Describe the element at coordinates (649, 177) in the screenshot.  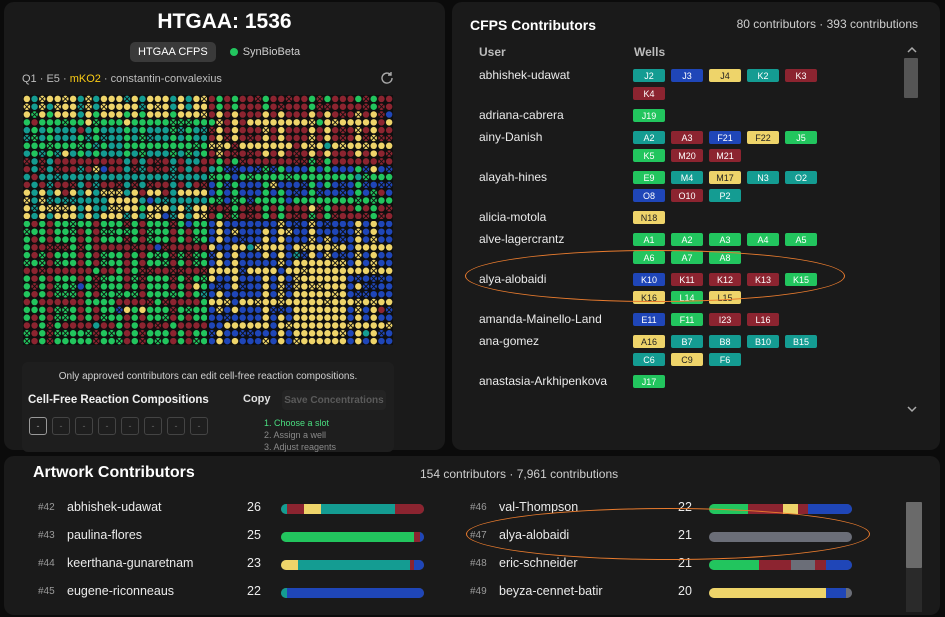
I see `well-tag: E9` at that location.